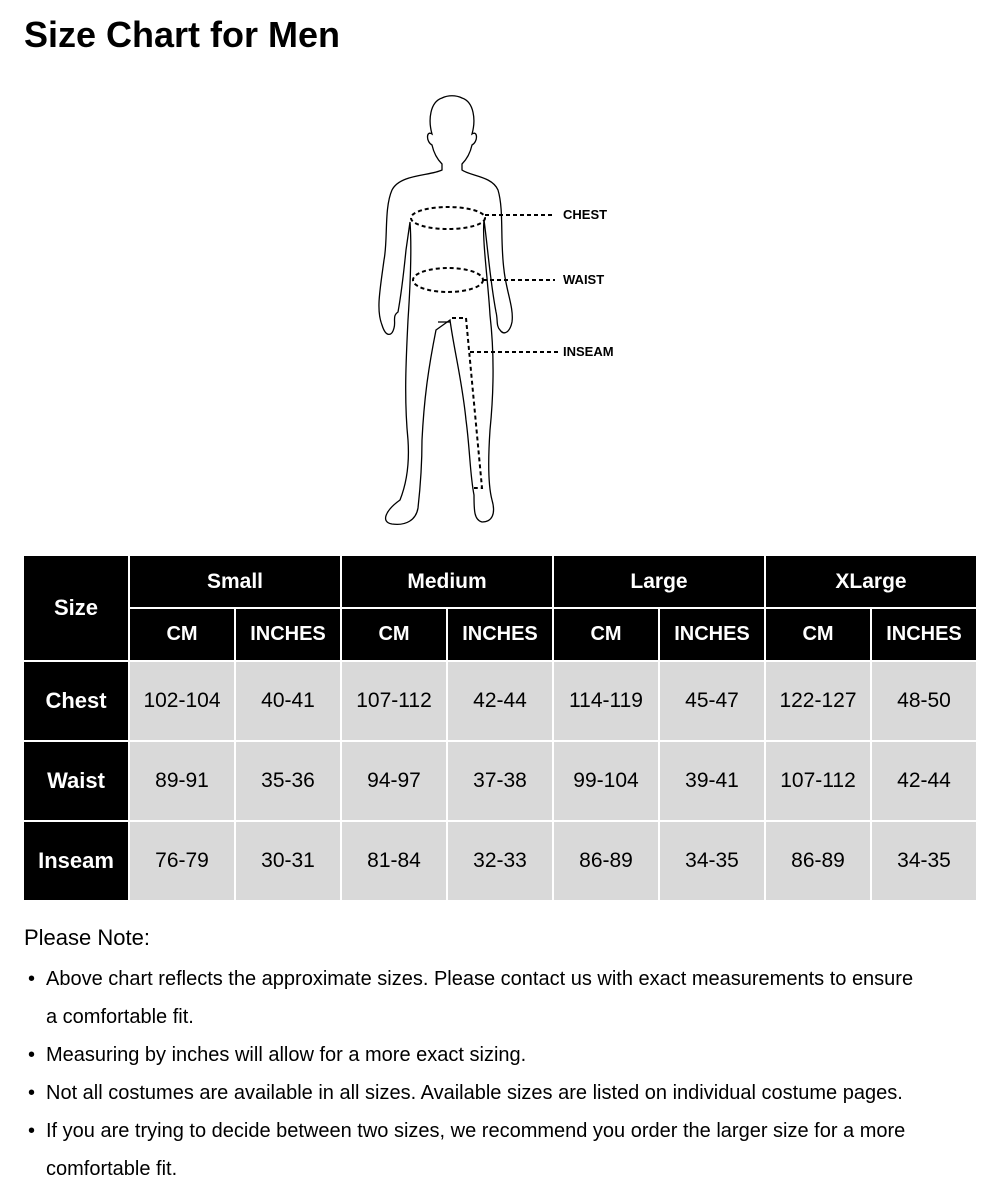 The width and height of the screenshot is (1000, 1194). I want to click on size-medium-header: Medium, so click(447, 581).